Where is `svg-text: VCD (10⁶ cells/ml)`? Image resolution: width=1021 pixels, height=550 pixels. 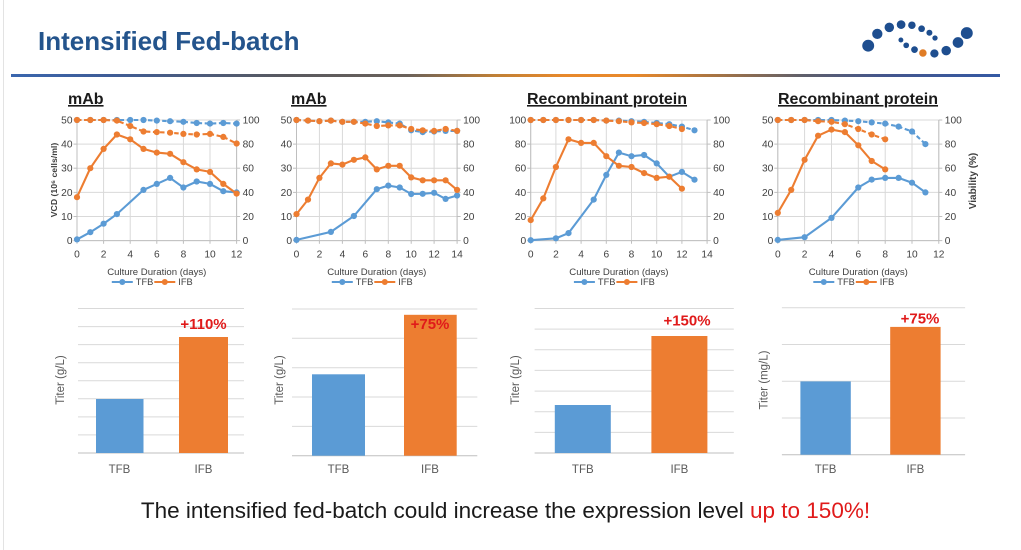
svg-text: VCD (10⁶ cells/ml) is located at coordinates (54, 180).